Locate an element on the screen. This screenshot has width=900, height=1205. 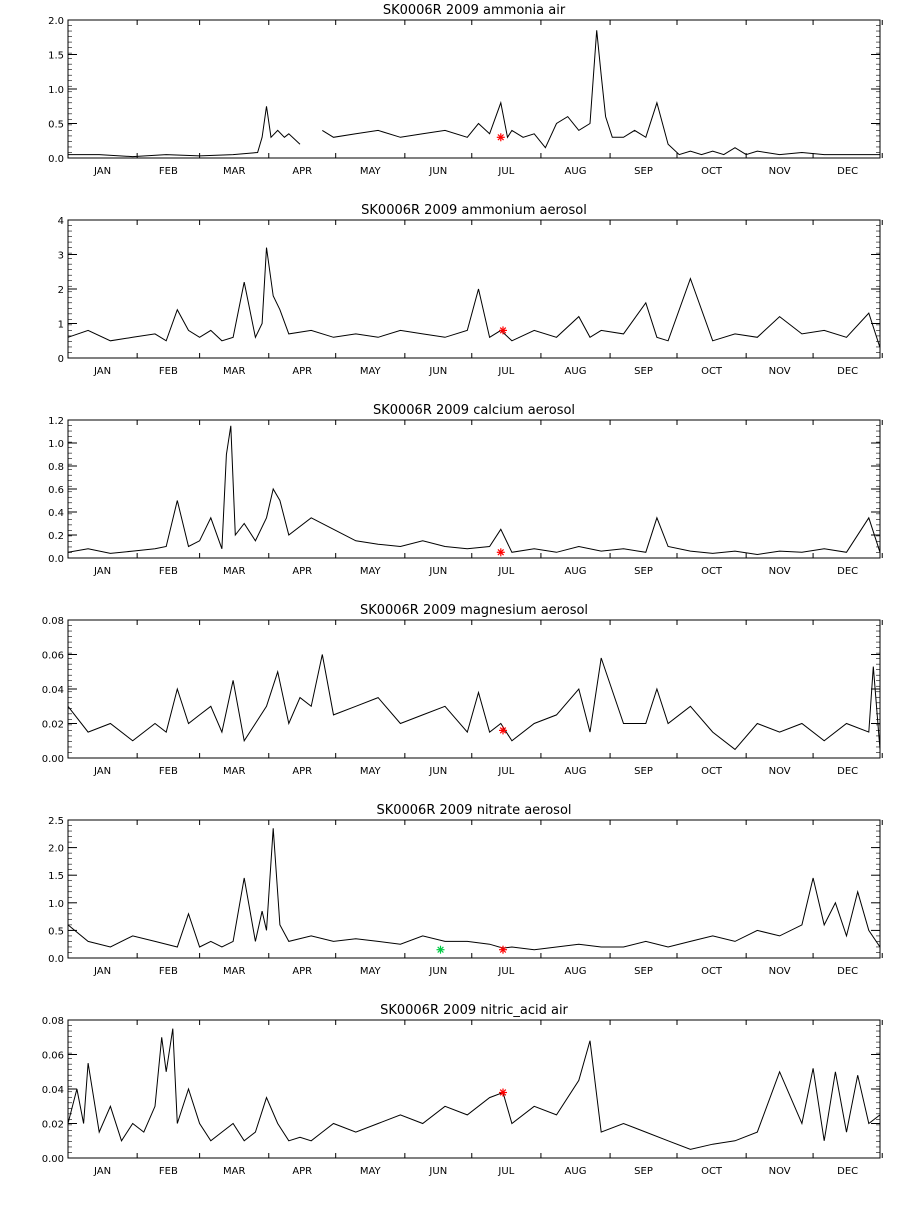
chart-title: SK0006R 2009 ammonia air is located at coordinates (474, 10).